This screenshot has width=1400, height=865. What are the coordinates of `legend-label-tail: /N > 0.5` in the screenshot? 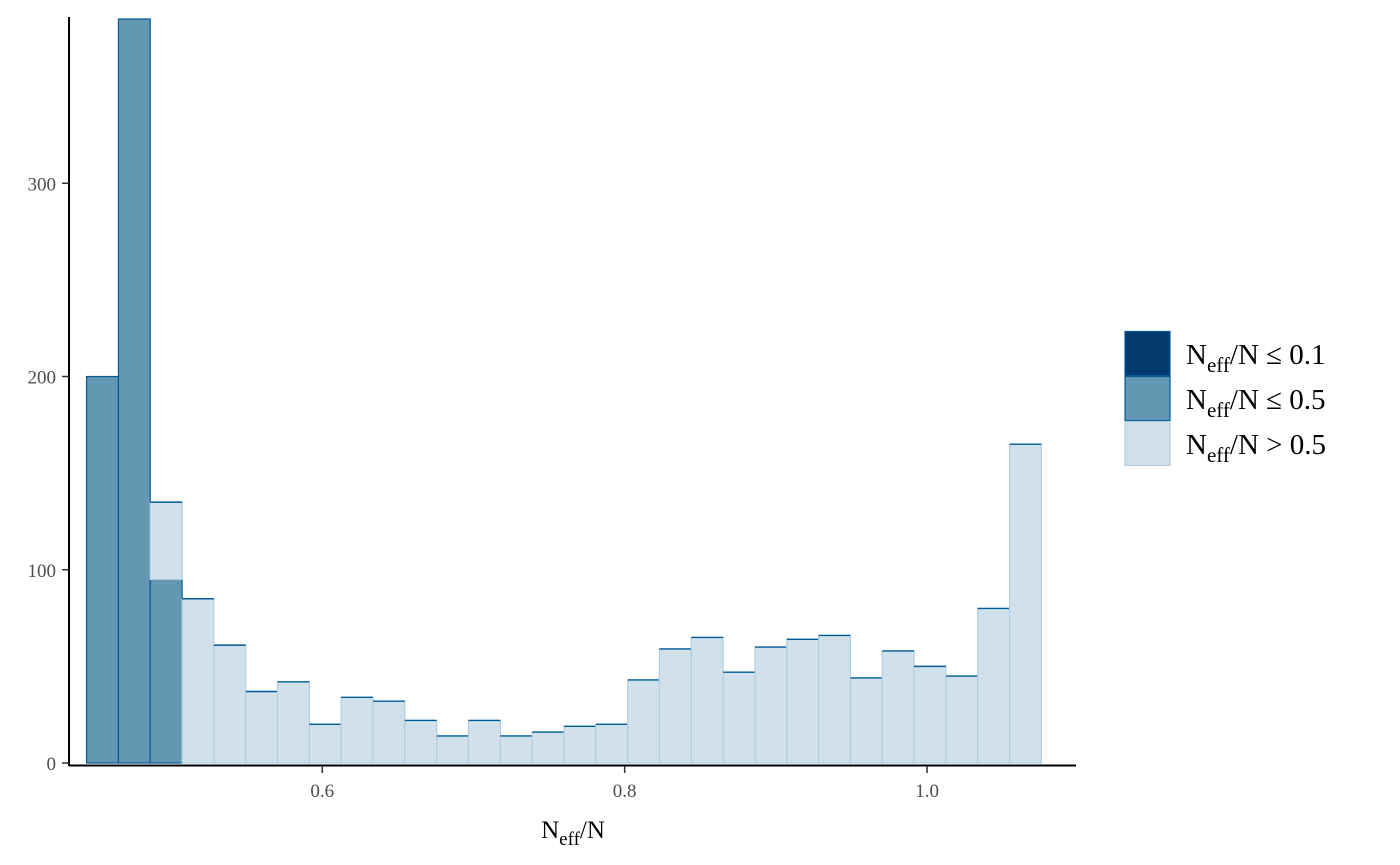 It's located at (1278, 445).